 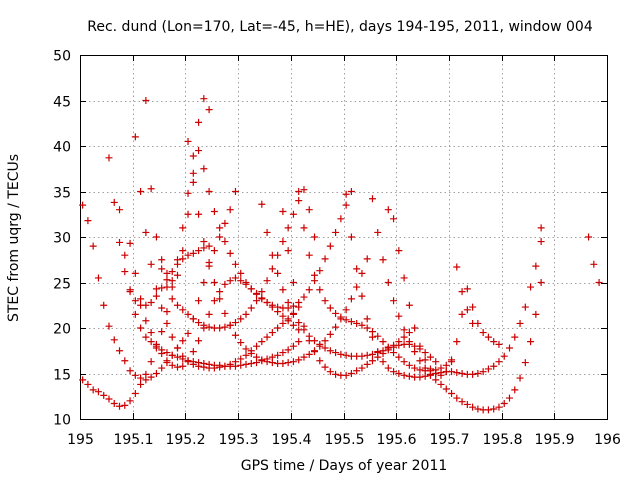 I want to click on y-tick-labels: 10 15 20 25 30 35 40 45 50, so click(x=62, y=239).